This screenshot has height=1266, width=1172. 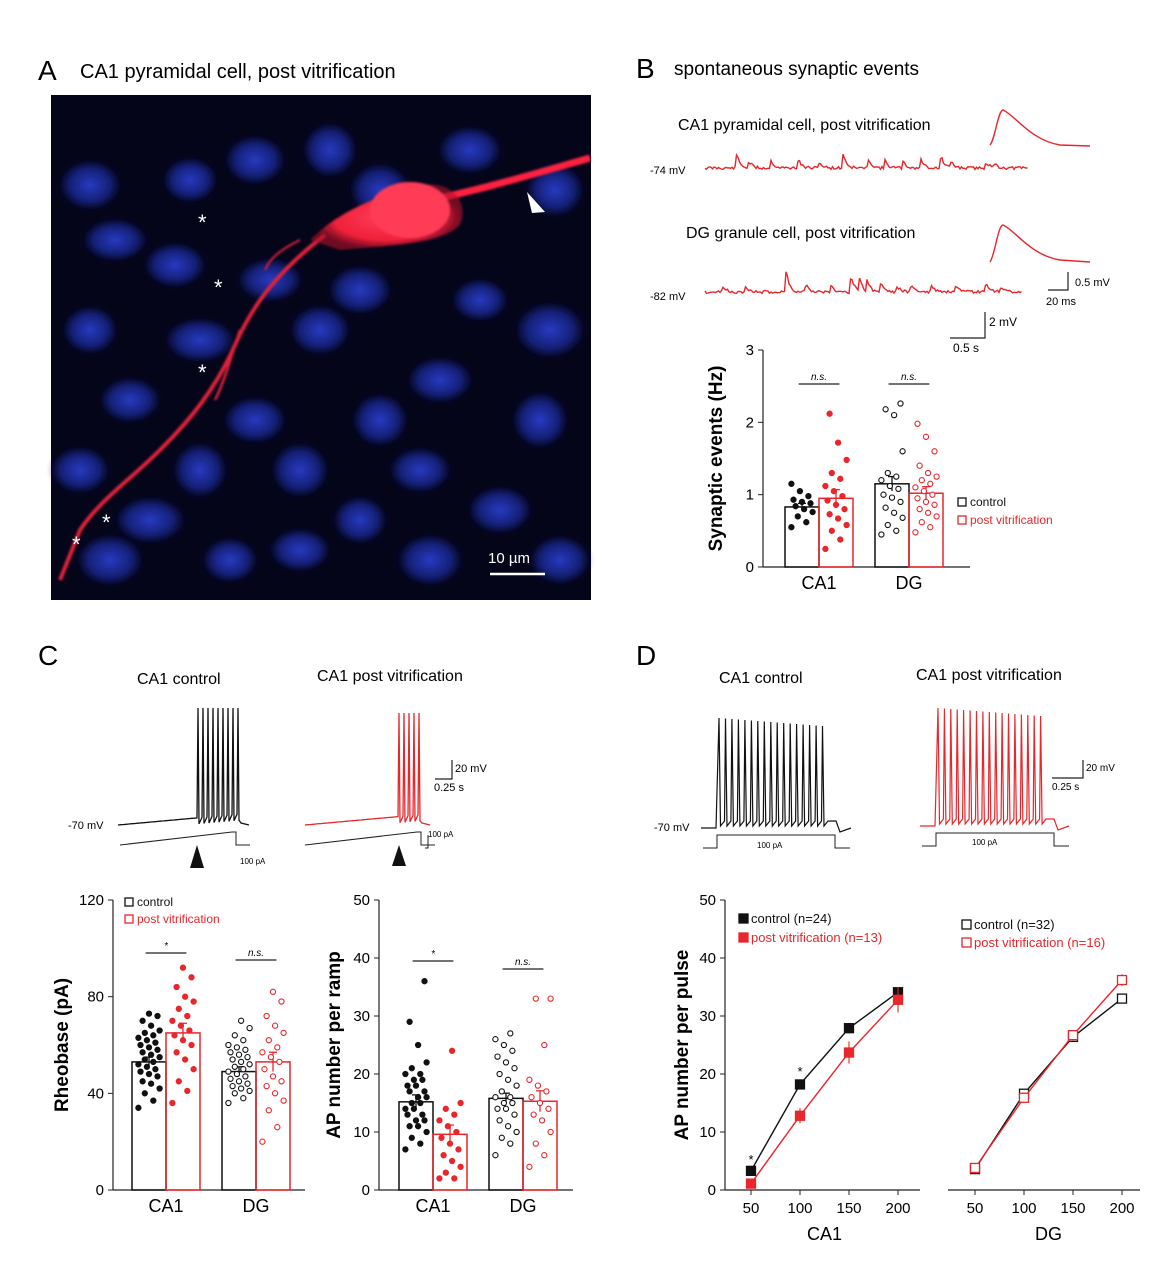 What do you see at coordinates (1011, 520) in the screenshot?
I see `legend-label: post vitrification` at bounding box center [1011, 520].